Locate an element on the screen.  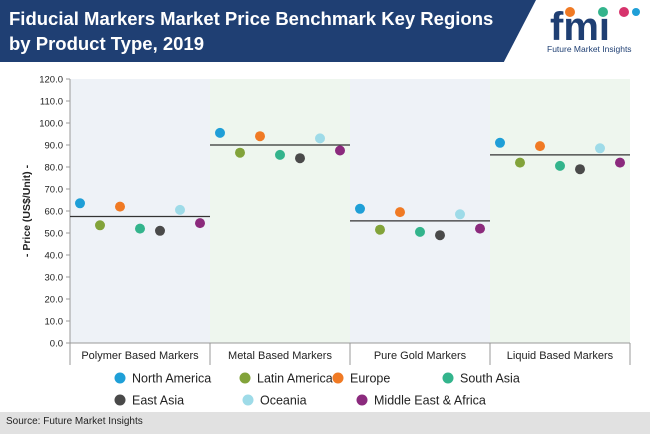
legend-label: Latin America is located at coordinates (295, 379).